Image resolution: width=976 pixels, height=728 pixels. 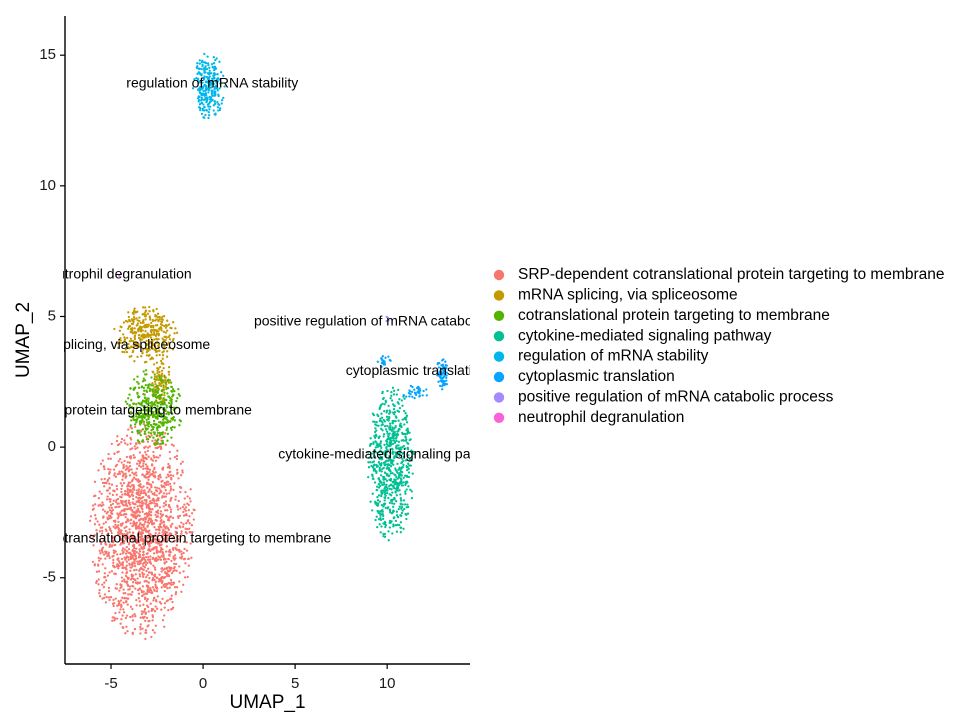 What do you see at coordinates (499, 377) in the screenshot?
I see `legend-key` at bounding box center [499, 377].